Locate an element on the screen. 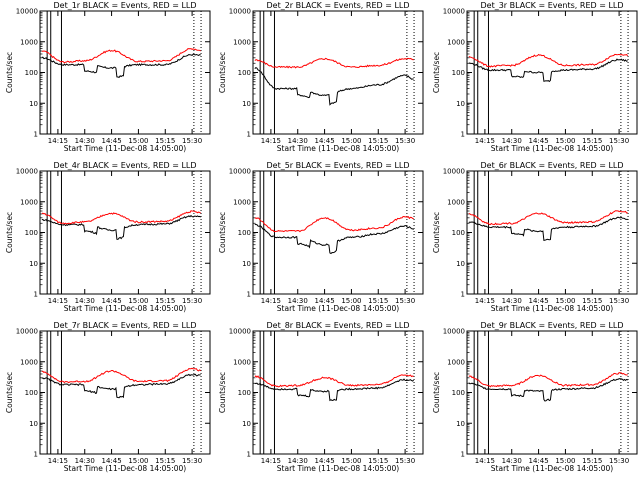 This screenshot has height=484, width=640. panel-title: Det_5r BLACK = Events, RED = LLD is located at coordinates (337, 165).